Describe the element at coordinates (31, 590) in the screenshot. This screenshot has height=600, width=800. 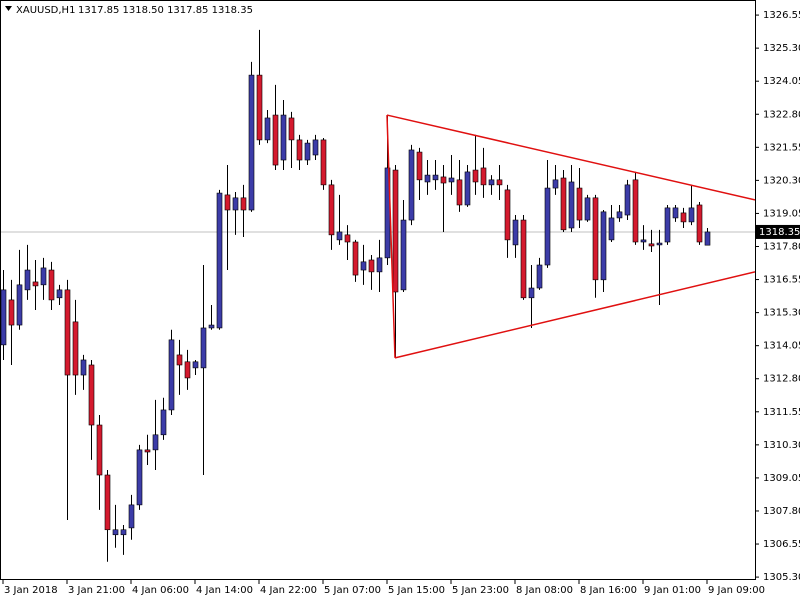
I see `x-tick-label: 3 Jan 2018` at that location.